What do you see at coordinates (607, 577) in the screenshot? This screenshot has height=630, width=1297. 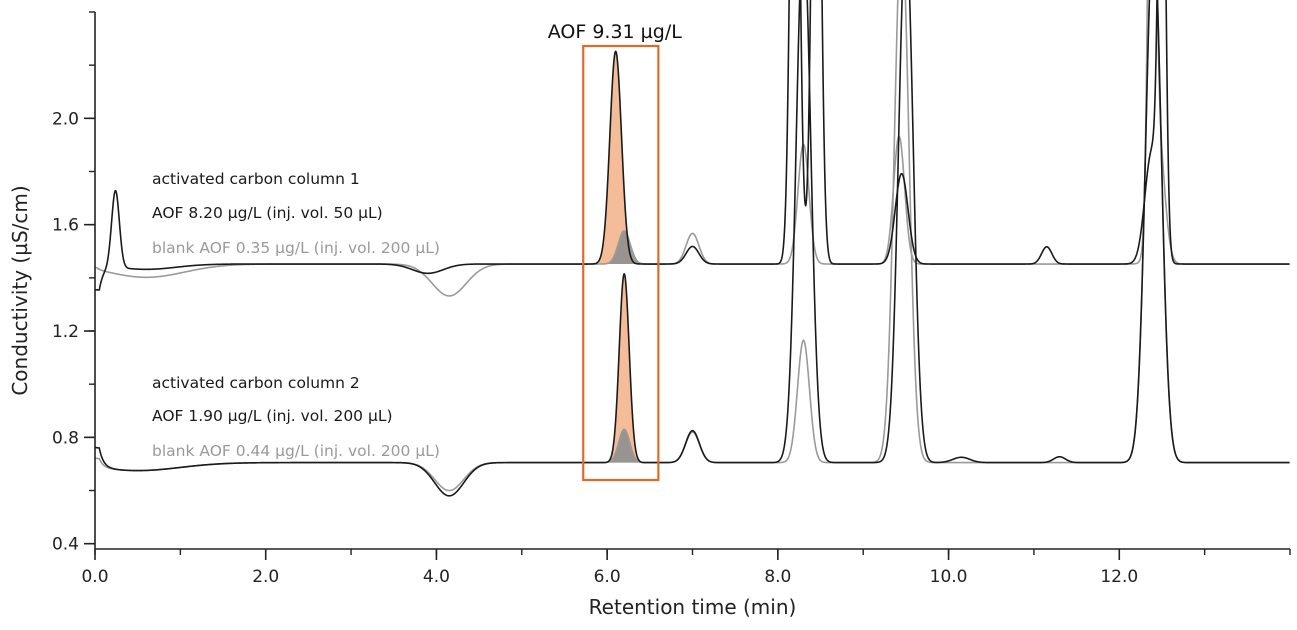 I see `x-tick-label: 6.0` at bounding box center [607, 577].